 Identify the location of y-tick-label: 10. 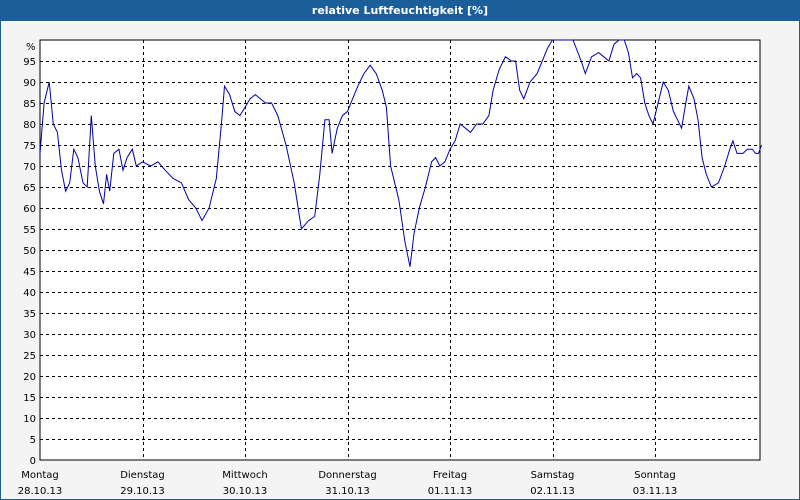
(29, 419).